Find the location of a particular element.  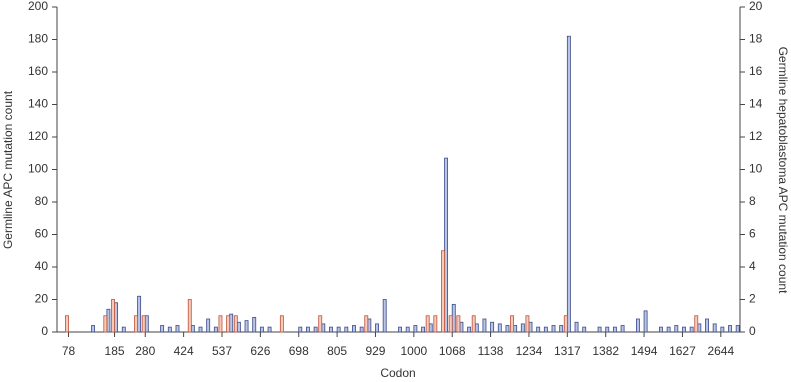

y-tick-label: 20 is located at coordinates (42, 299).